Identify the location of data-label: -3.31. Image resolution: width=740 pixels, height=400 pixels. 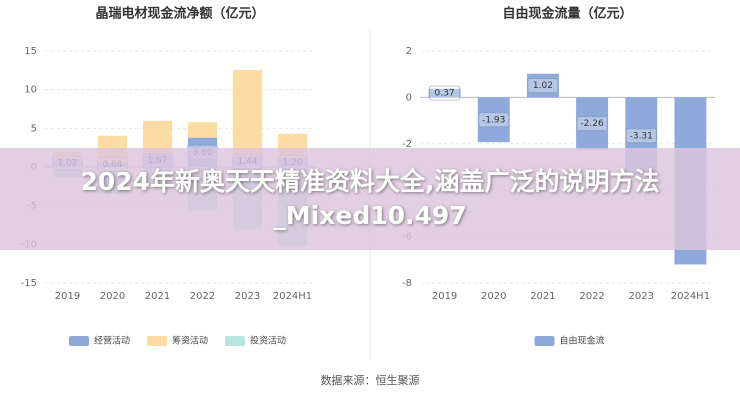
(641, 136).